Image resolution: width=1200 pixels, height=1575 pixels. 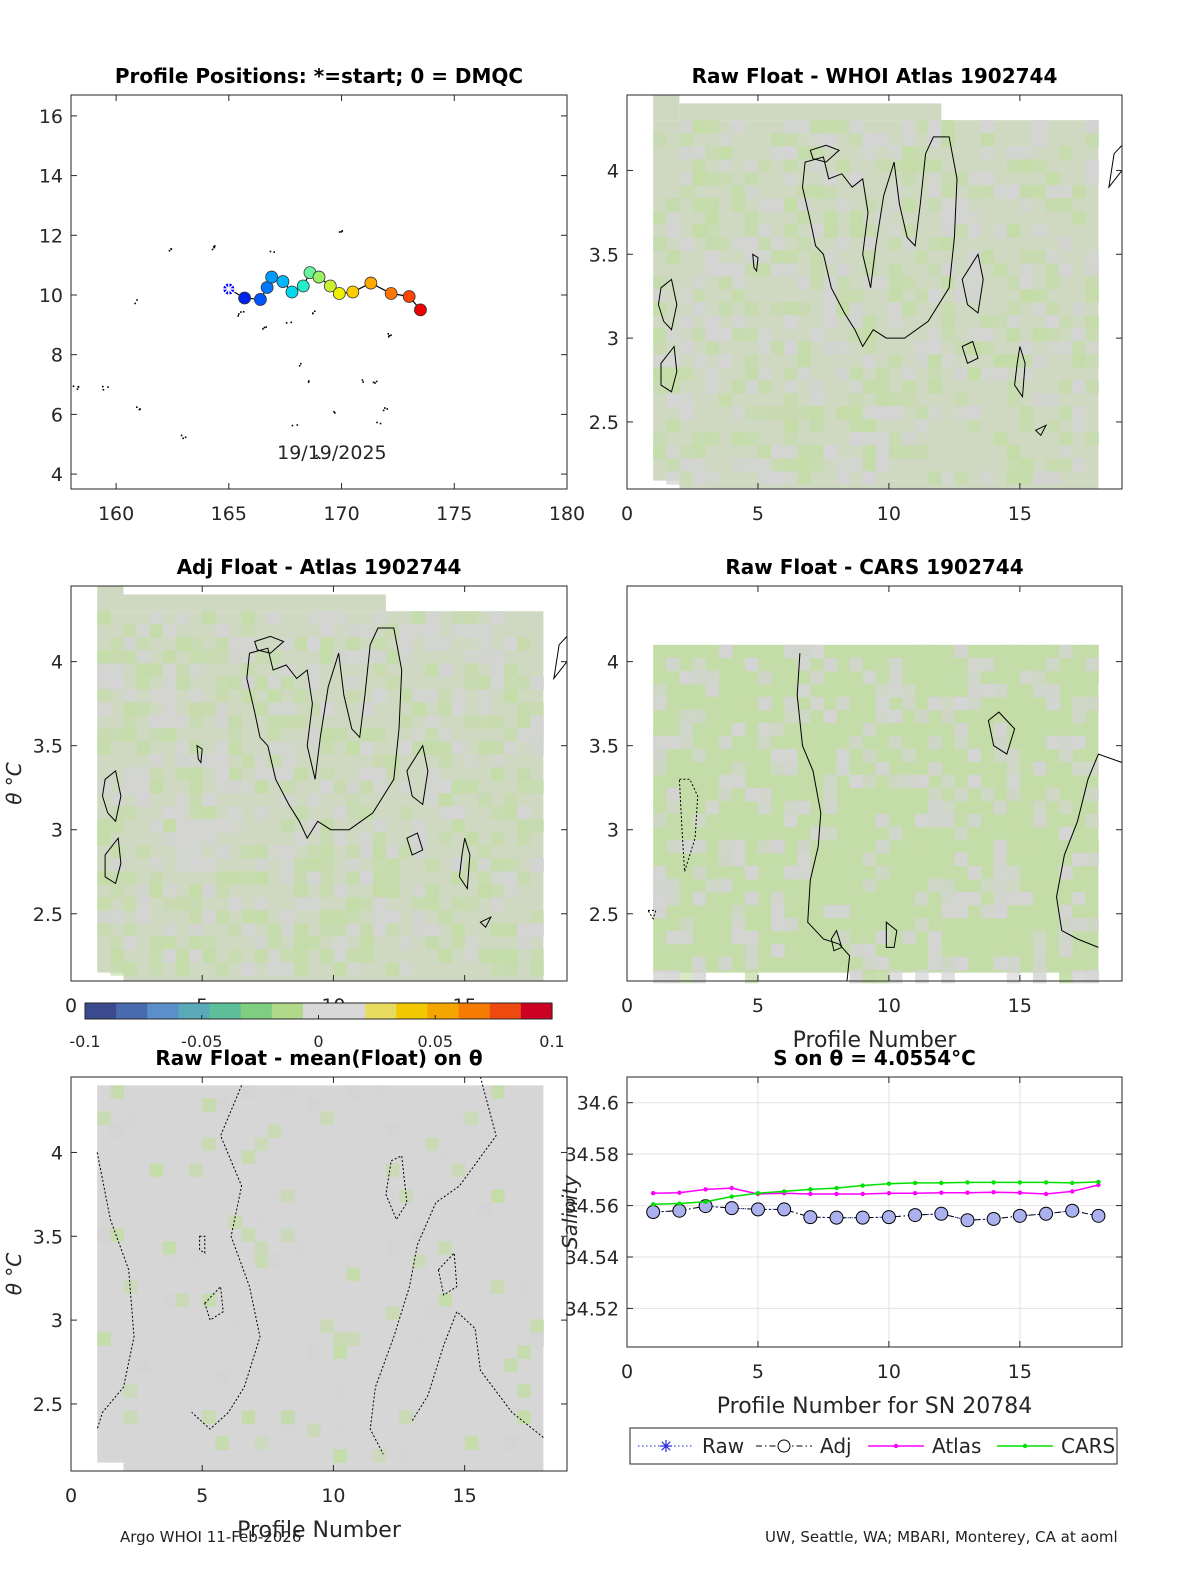 I want to click on y-tick-label: 4, so click(x=613, y=663).